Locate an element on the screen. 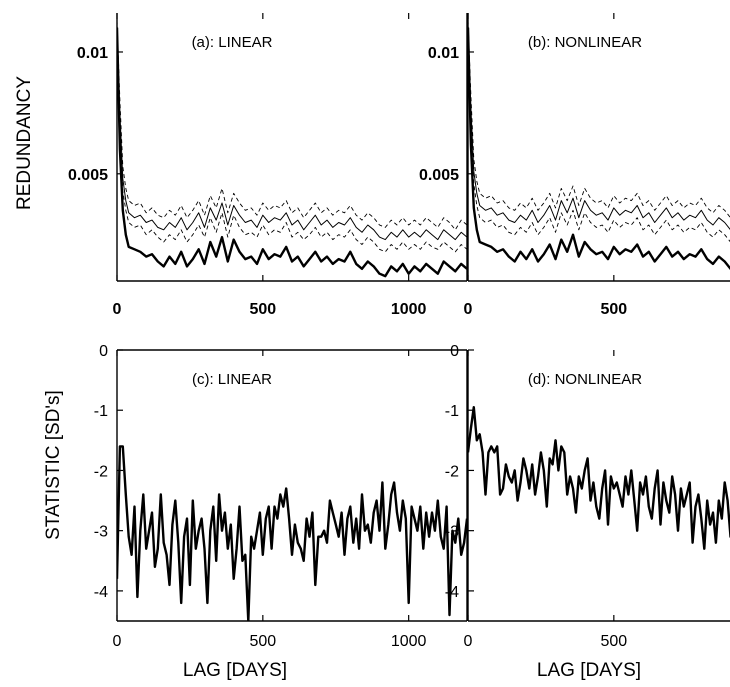  panel-c-ytick-label: -2 is located at coordinates (101, 471).